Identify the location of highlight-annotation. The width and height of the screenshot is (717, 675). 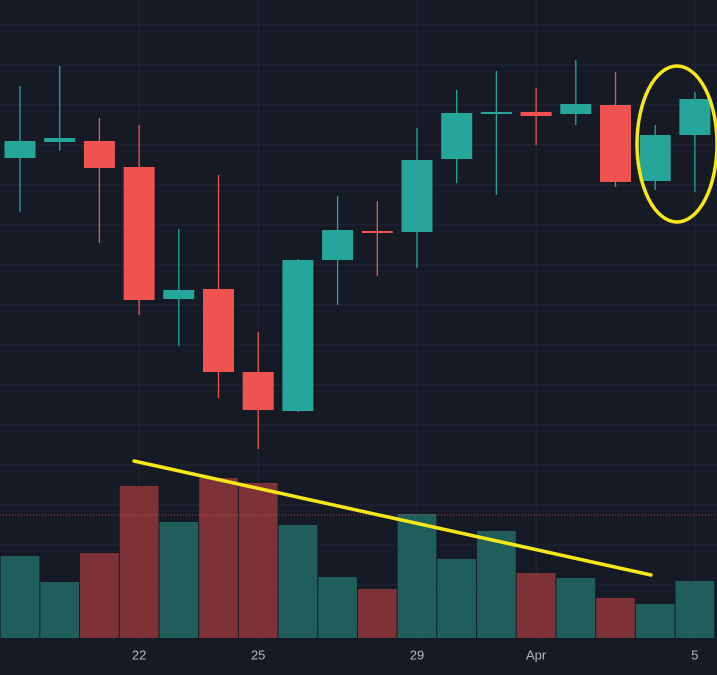
(676, 144).